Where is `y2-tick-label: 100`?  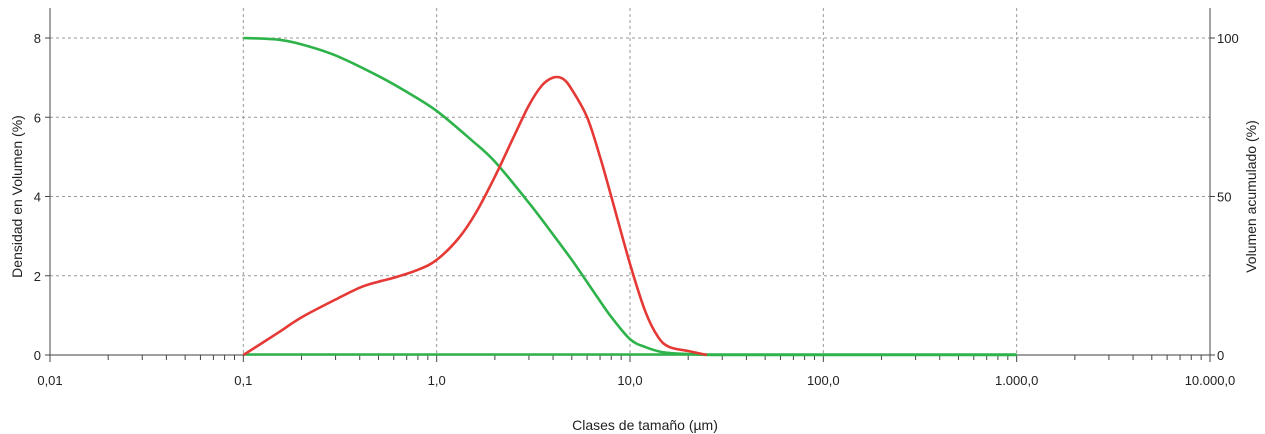
y2-tick-label: 100 is located at coordinates (1228, 38).